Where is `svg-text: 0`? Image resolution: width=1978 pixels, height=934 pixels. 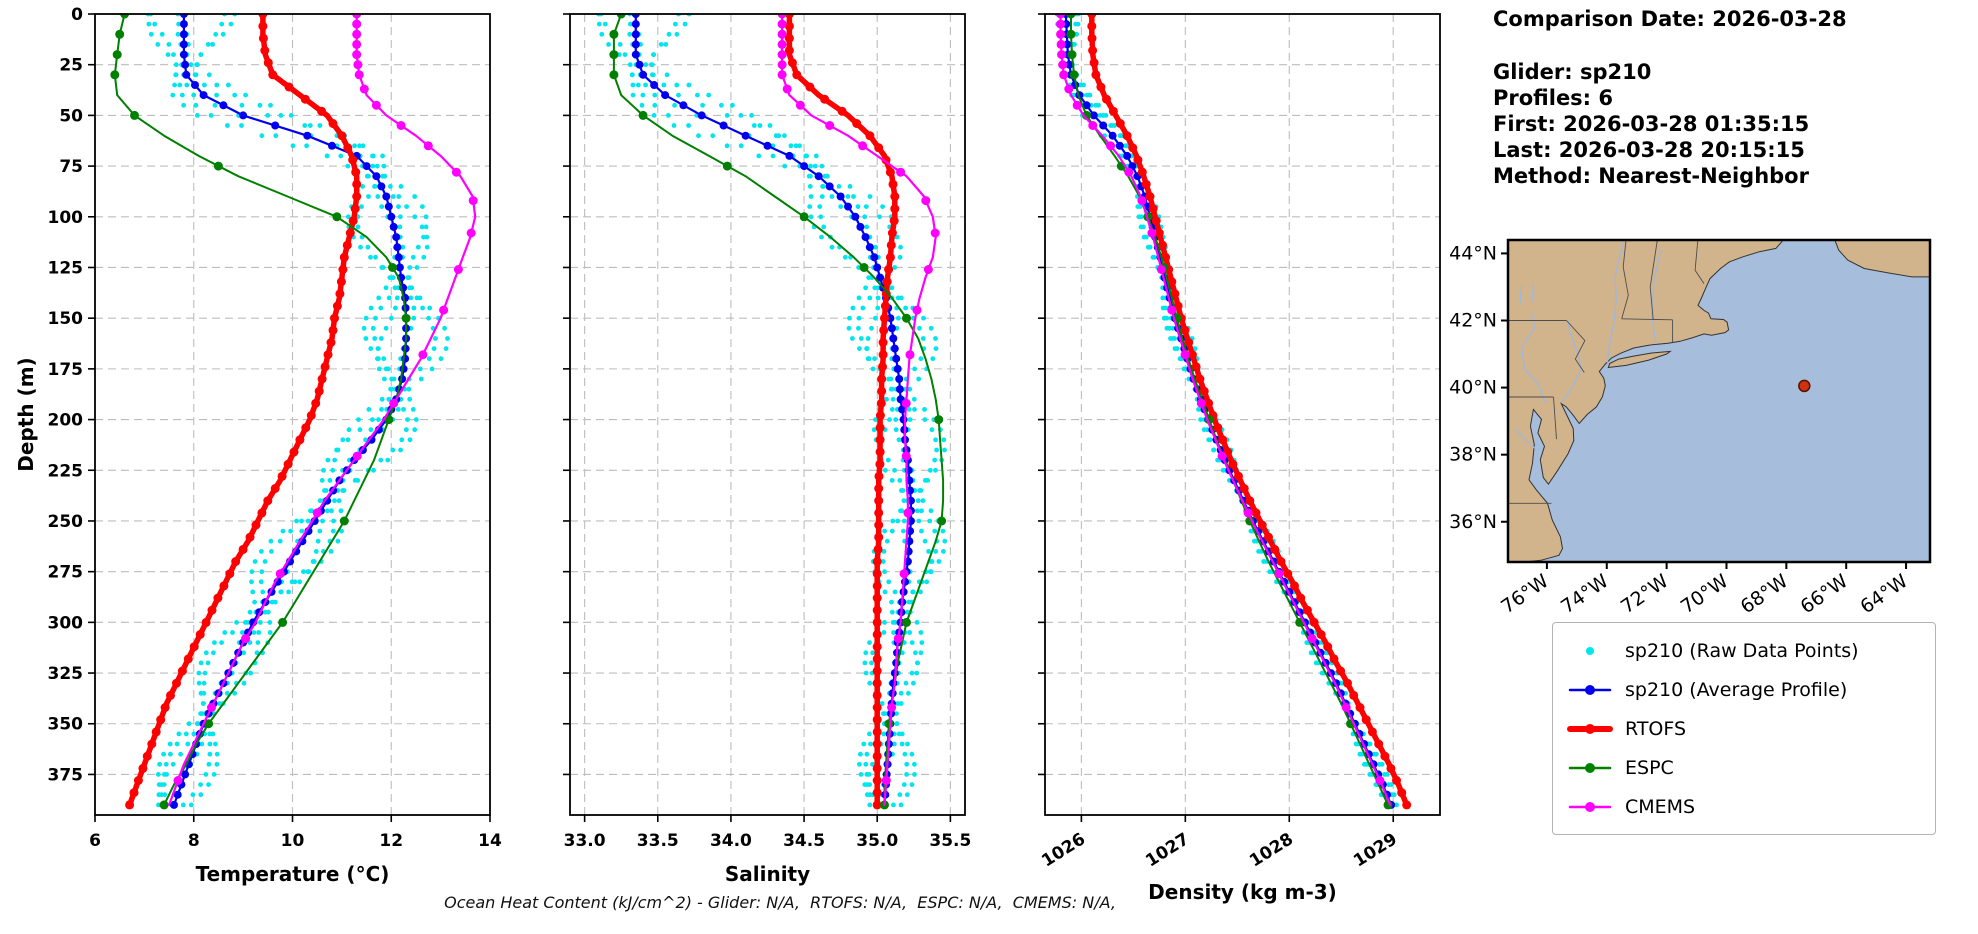
svg-text: 0 is located at coordinates (77, 15).